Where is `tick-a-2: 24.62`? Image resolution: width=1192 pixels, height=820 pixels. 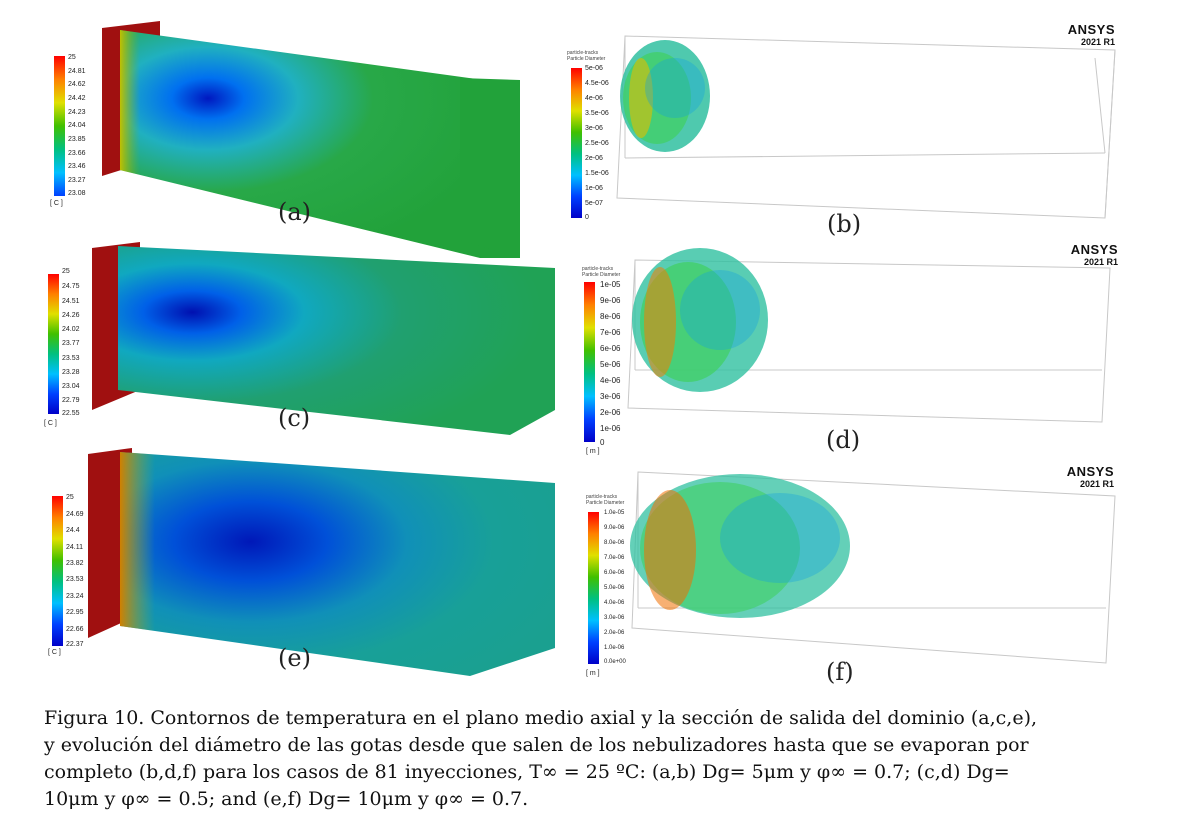
tick-a-2: 24.62 is located at coordinates (77, 84).